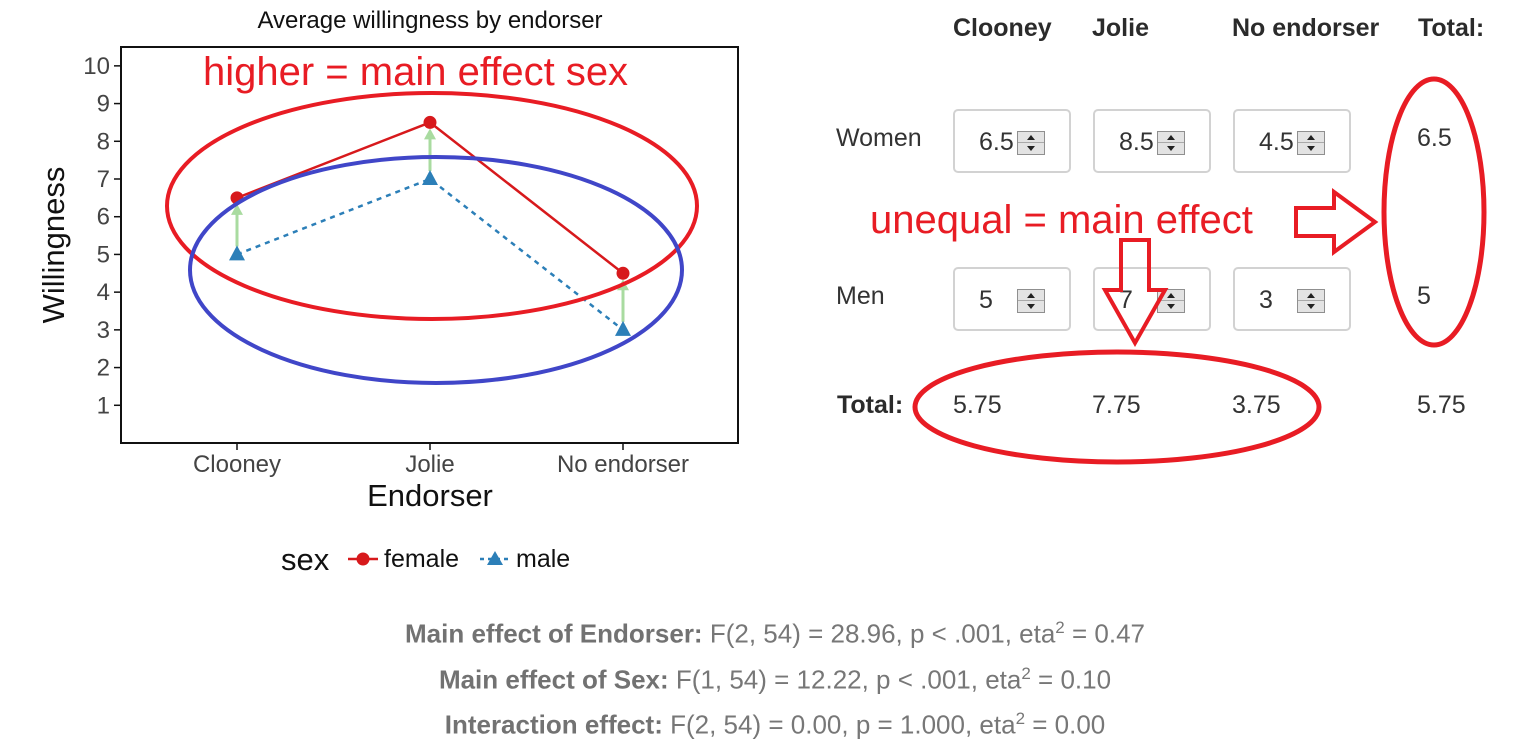 This screenshot has height=745, width=1525. What do you see at coordinates (1116, 405) in the screenshot?
I see `total-jolie: 7.75` at bounding box center [1116, 405].